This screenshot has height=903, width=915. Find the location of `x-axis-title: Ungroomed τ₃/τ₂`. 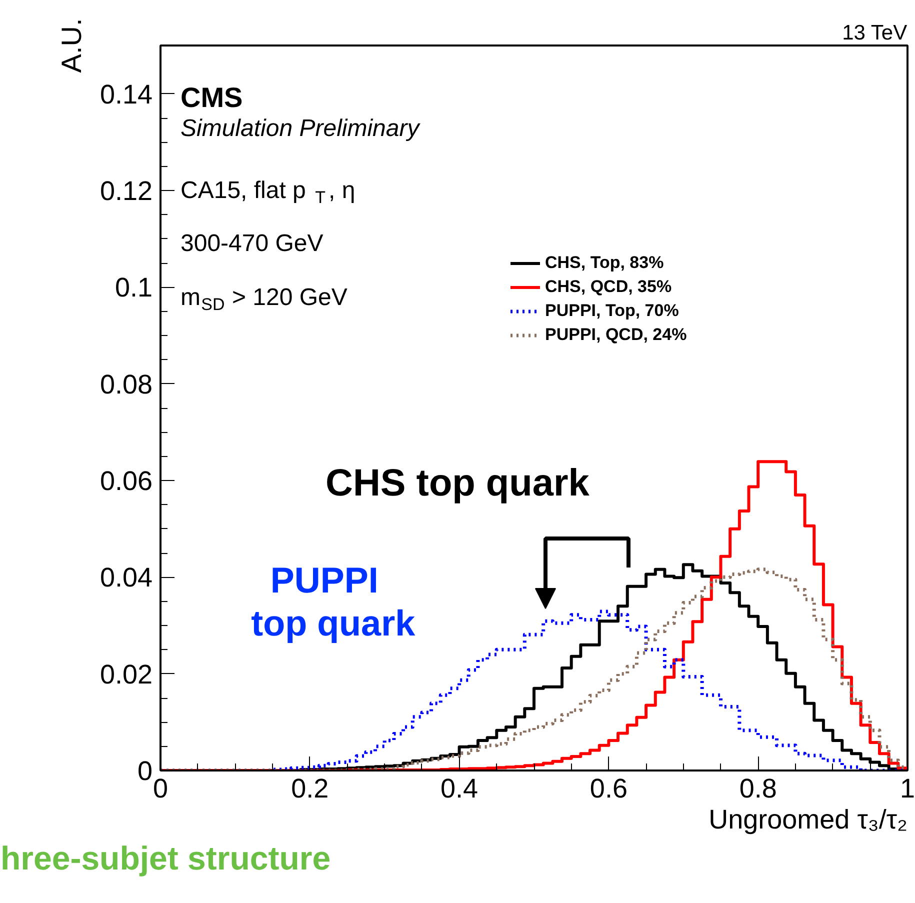

x-axis-title: Ungroomed τ₃/τ₂ is located at coordinates (808, 819).